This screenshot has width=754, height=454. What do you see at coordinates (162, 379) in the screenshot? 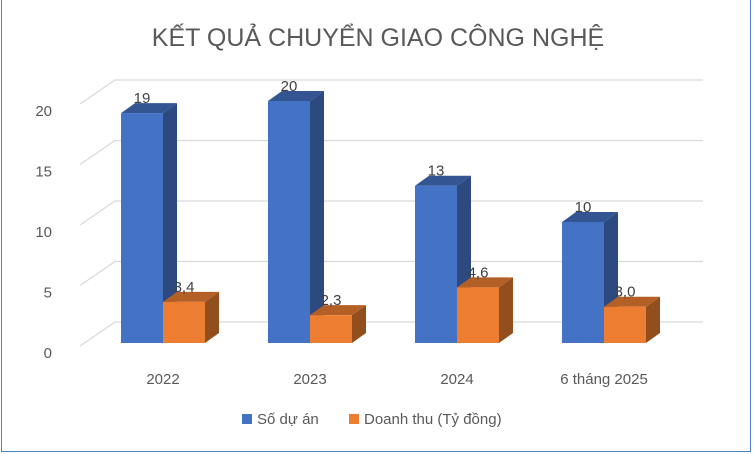
I see `x-tick-label: 2022` at bounding box center [162, 379].